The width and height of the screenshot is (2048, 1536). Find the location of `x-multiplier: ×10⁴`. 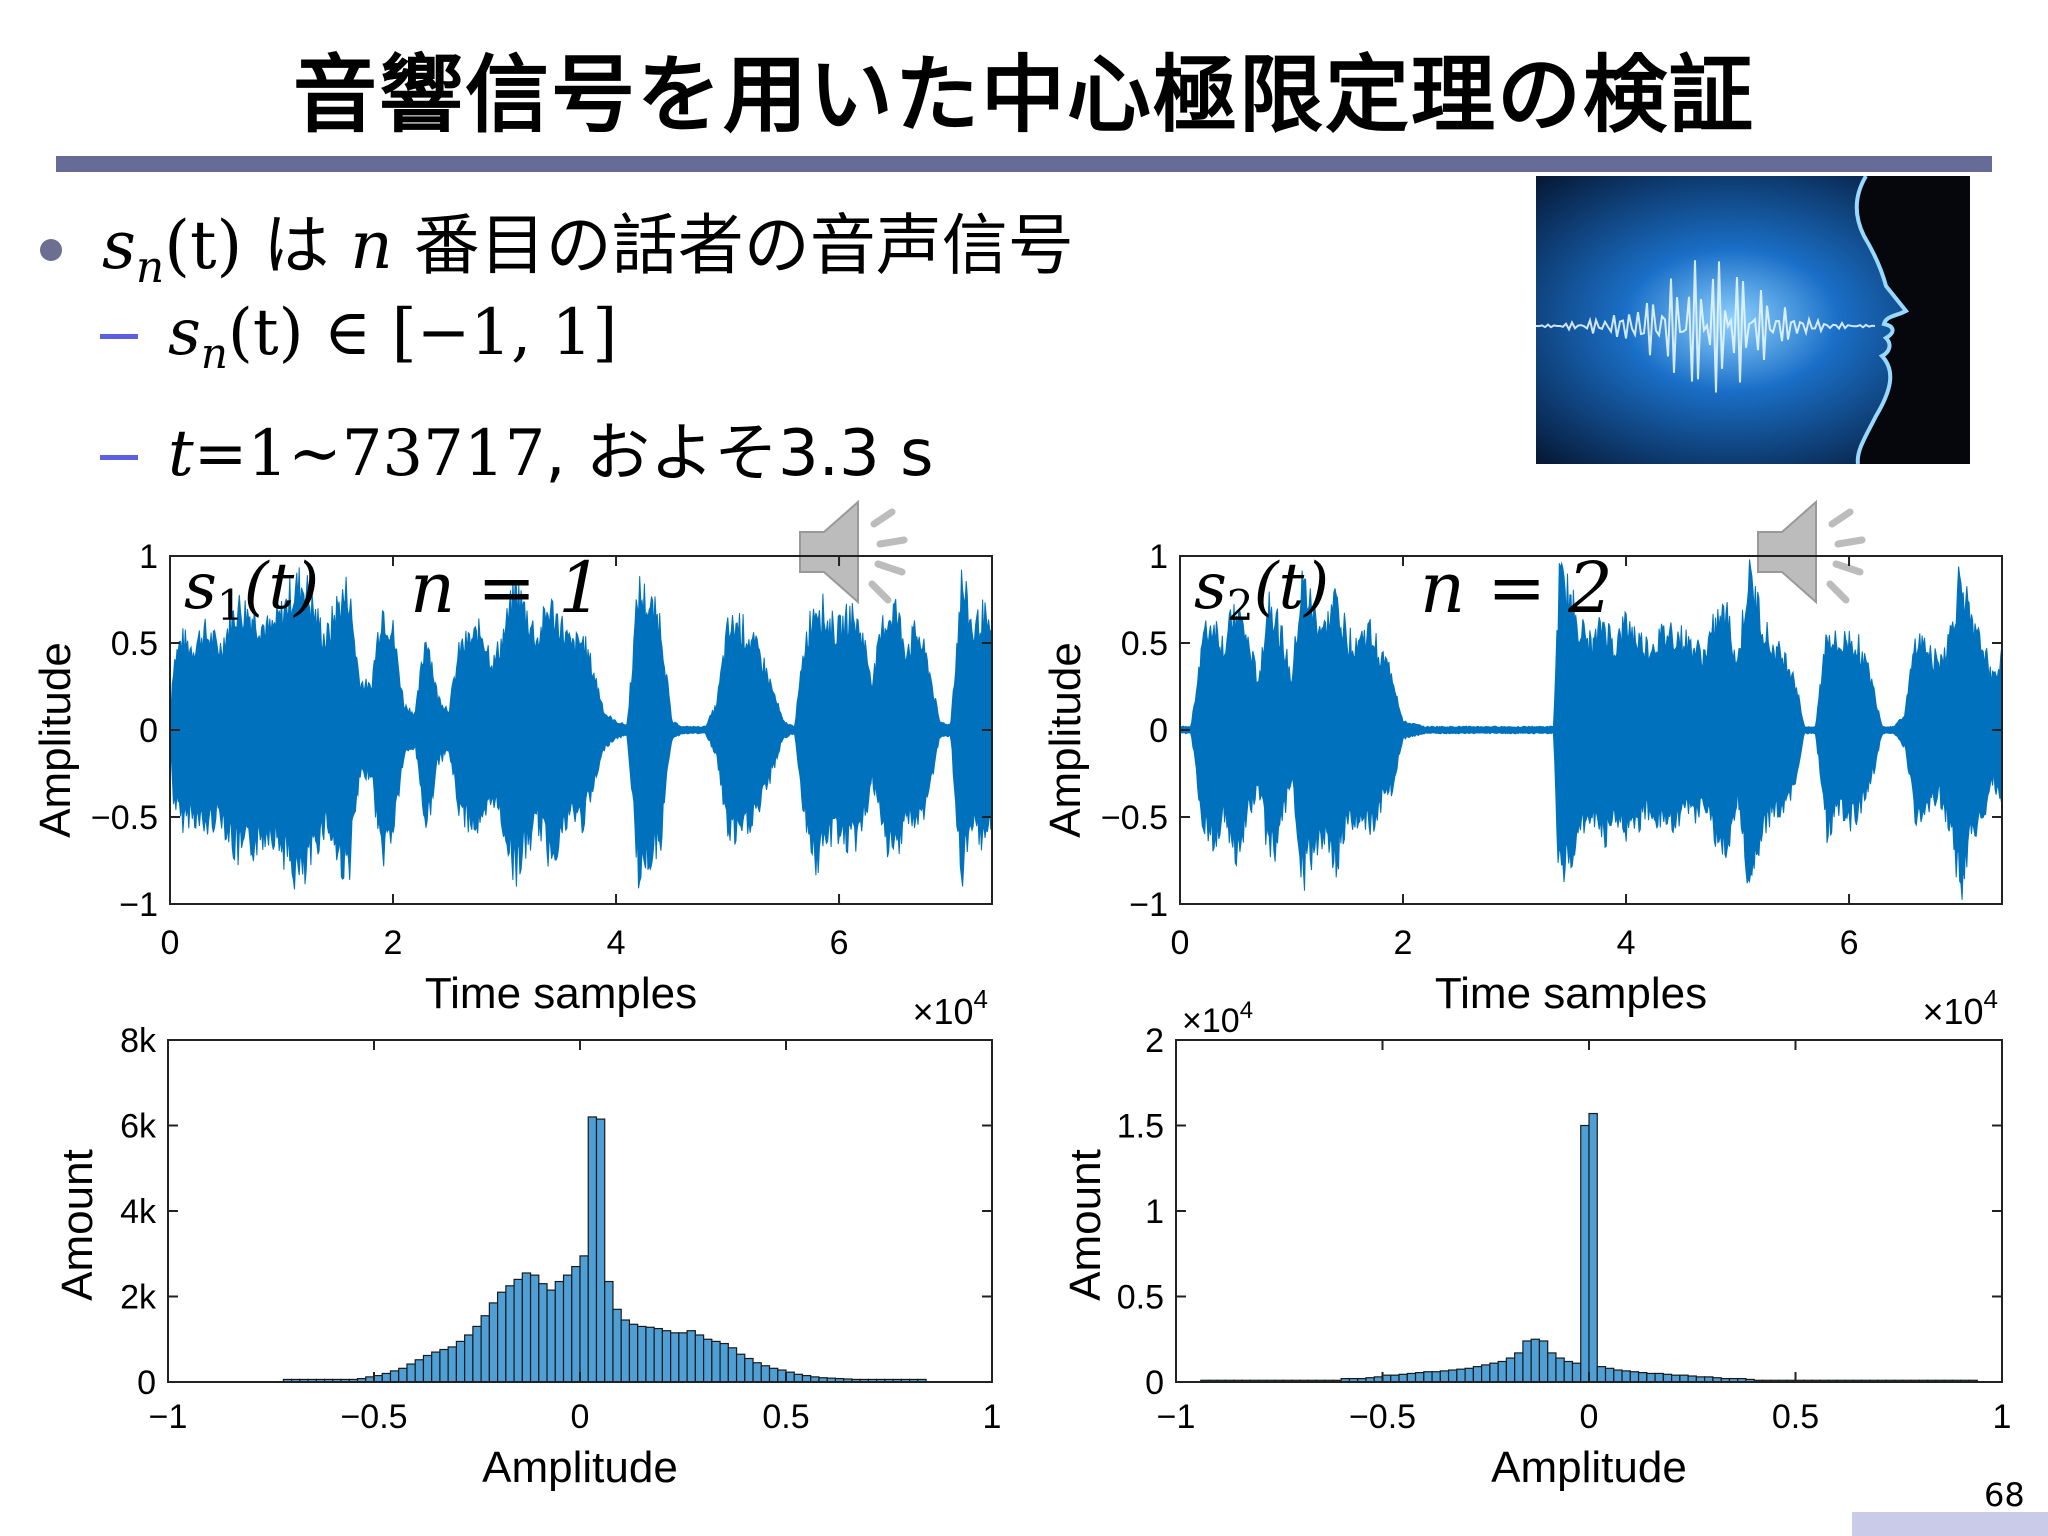

x-multiplier: ×10⁴ is located at coordinates (1960, 1008).